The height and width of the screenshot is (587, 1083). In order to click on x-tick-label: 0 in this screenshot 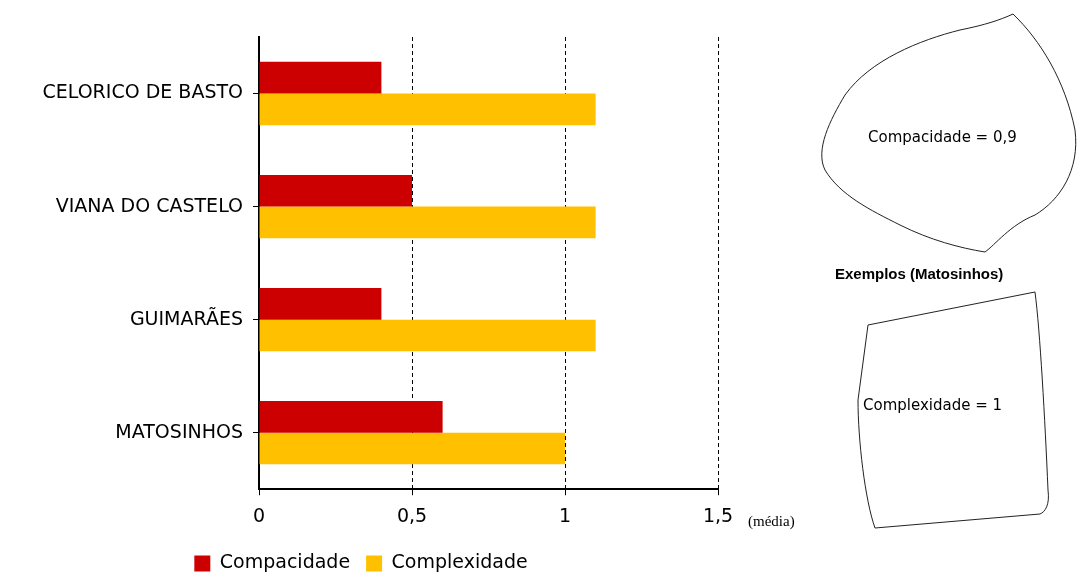, I will do `click(259, 514)`.